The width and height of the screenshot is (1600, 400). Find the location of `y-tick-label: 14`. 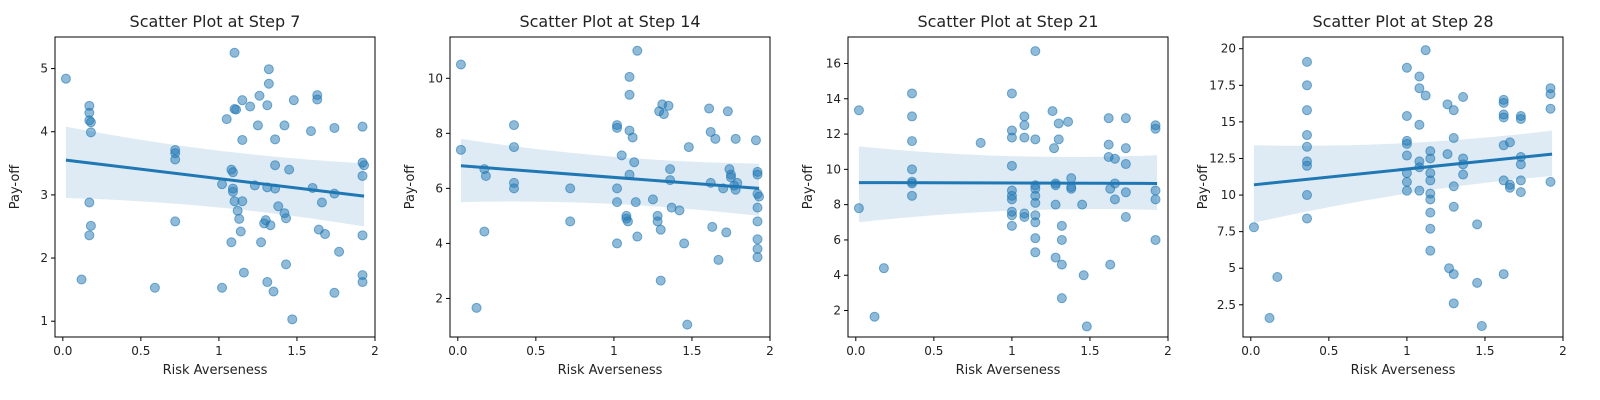

y-tick-label: 14 is located at coordinates (833, 99).